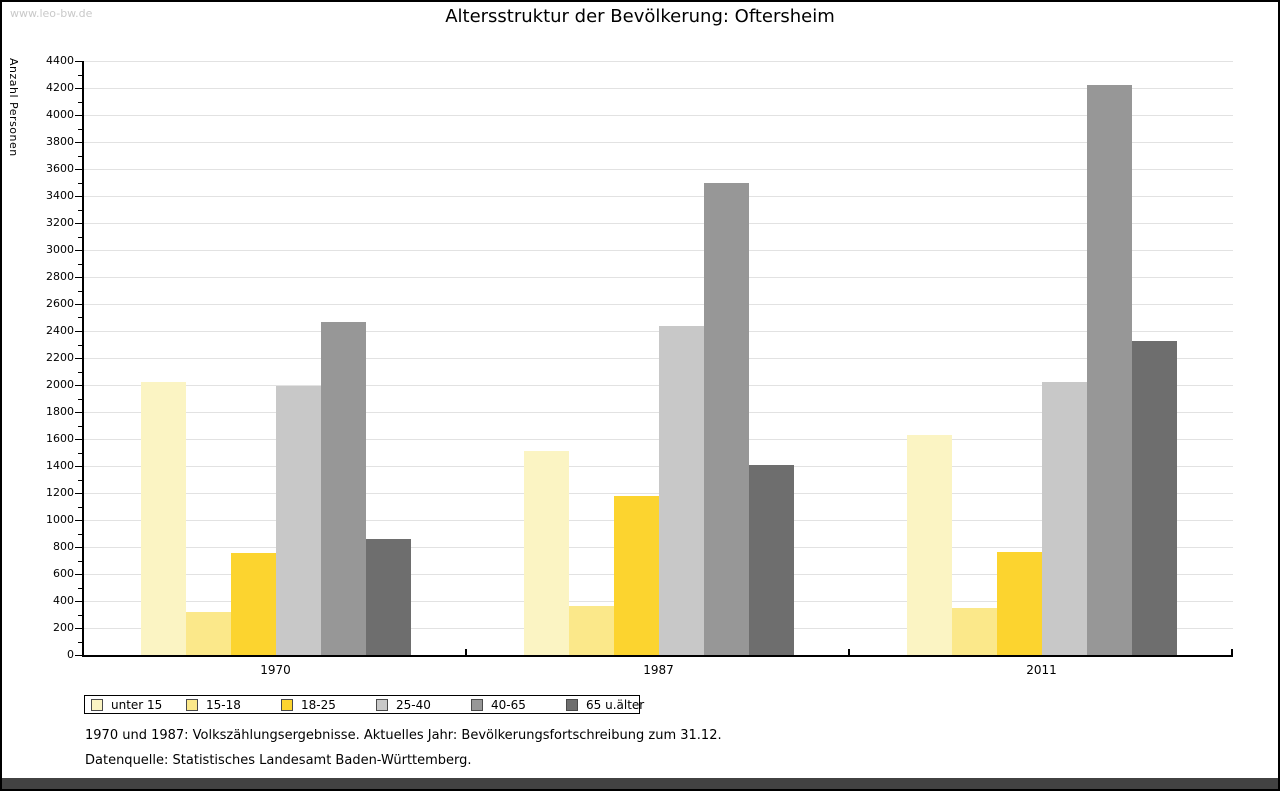 This screenshot has height=791, width=1280. What do you see at coordinates (60, 303) in the screenshot?
I see `y-tick-label-2600: 2600` at bounding box center [60, 303].